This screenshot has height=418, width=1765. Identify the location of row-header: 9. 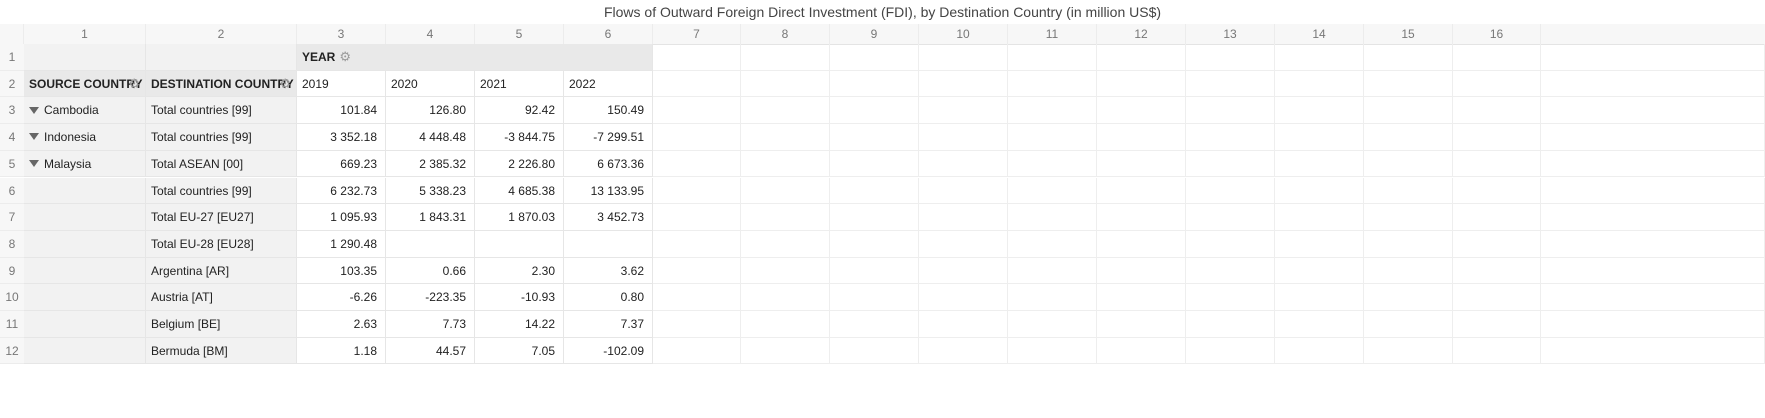
(12, 271).